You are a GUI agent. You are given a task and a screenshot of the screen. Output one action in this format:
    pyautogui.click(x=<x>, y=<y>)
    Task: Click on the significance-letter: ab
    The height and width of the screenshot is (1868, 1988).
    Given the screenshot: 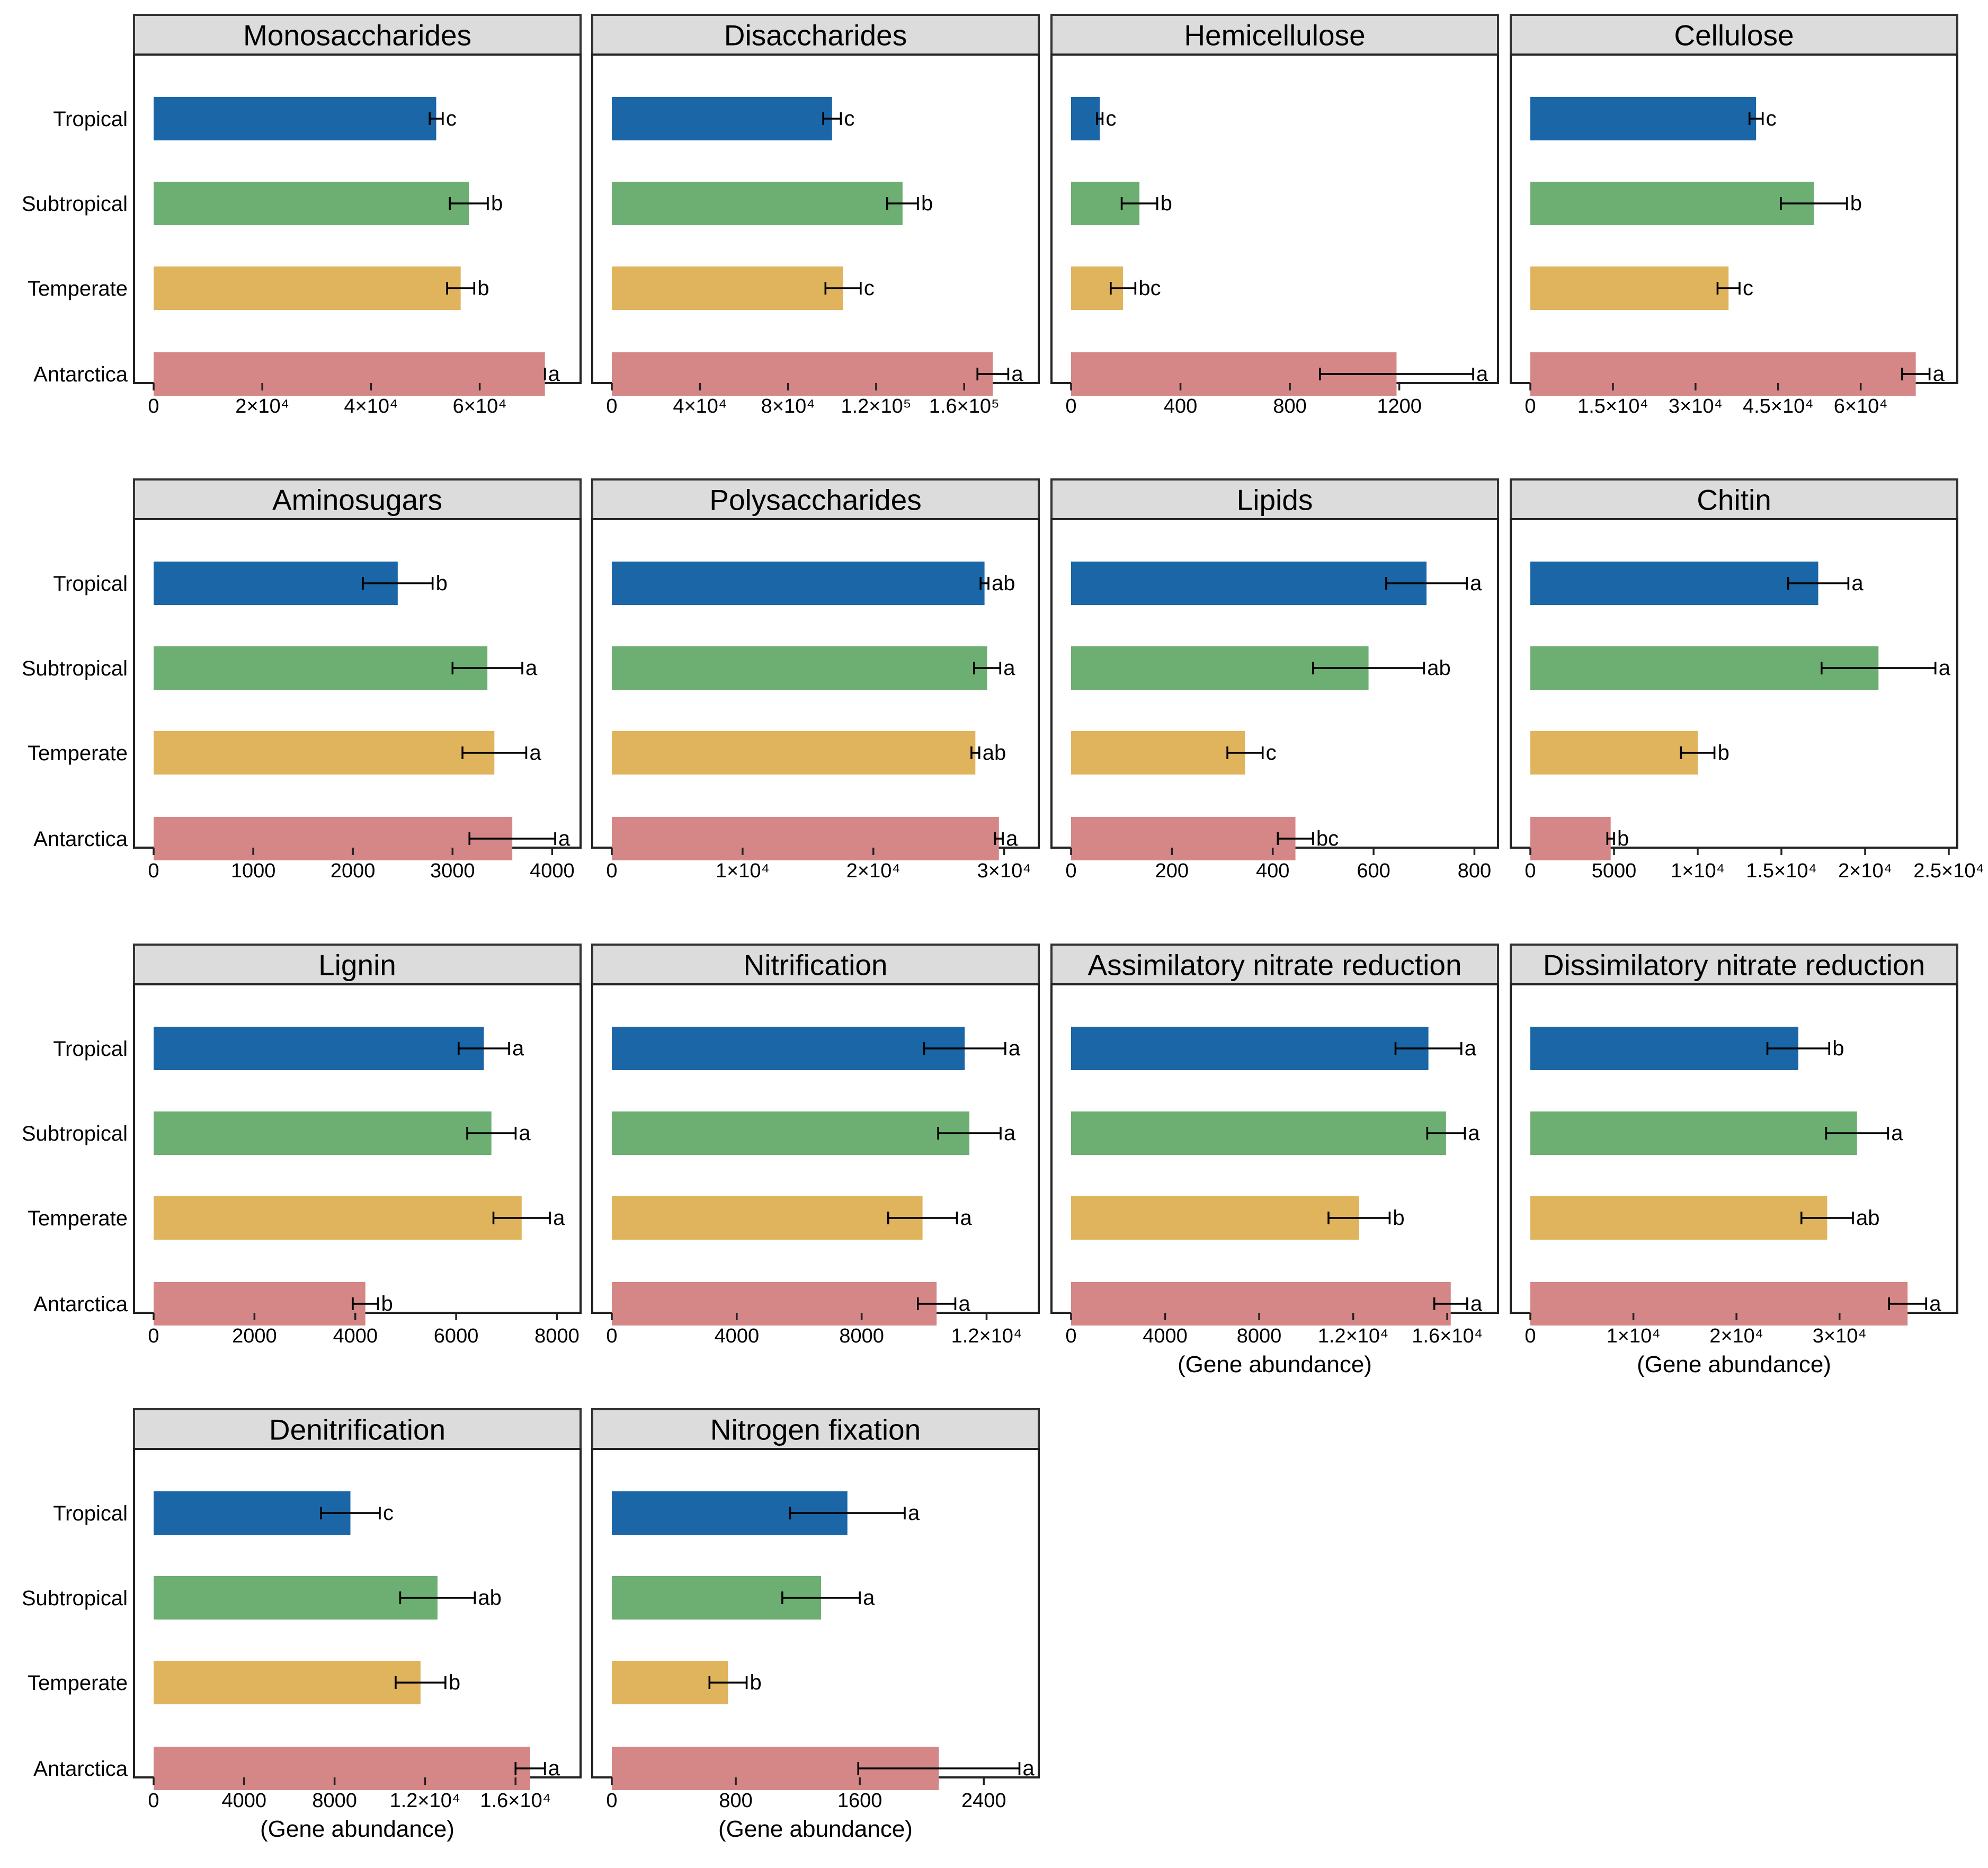 What is the action you would take?
    pyautogui.click(x=1439, y=668)
    